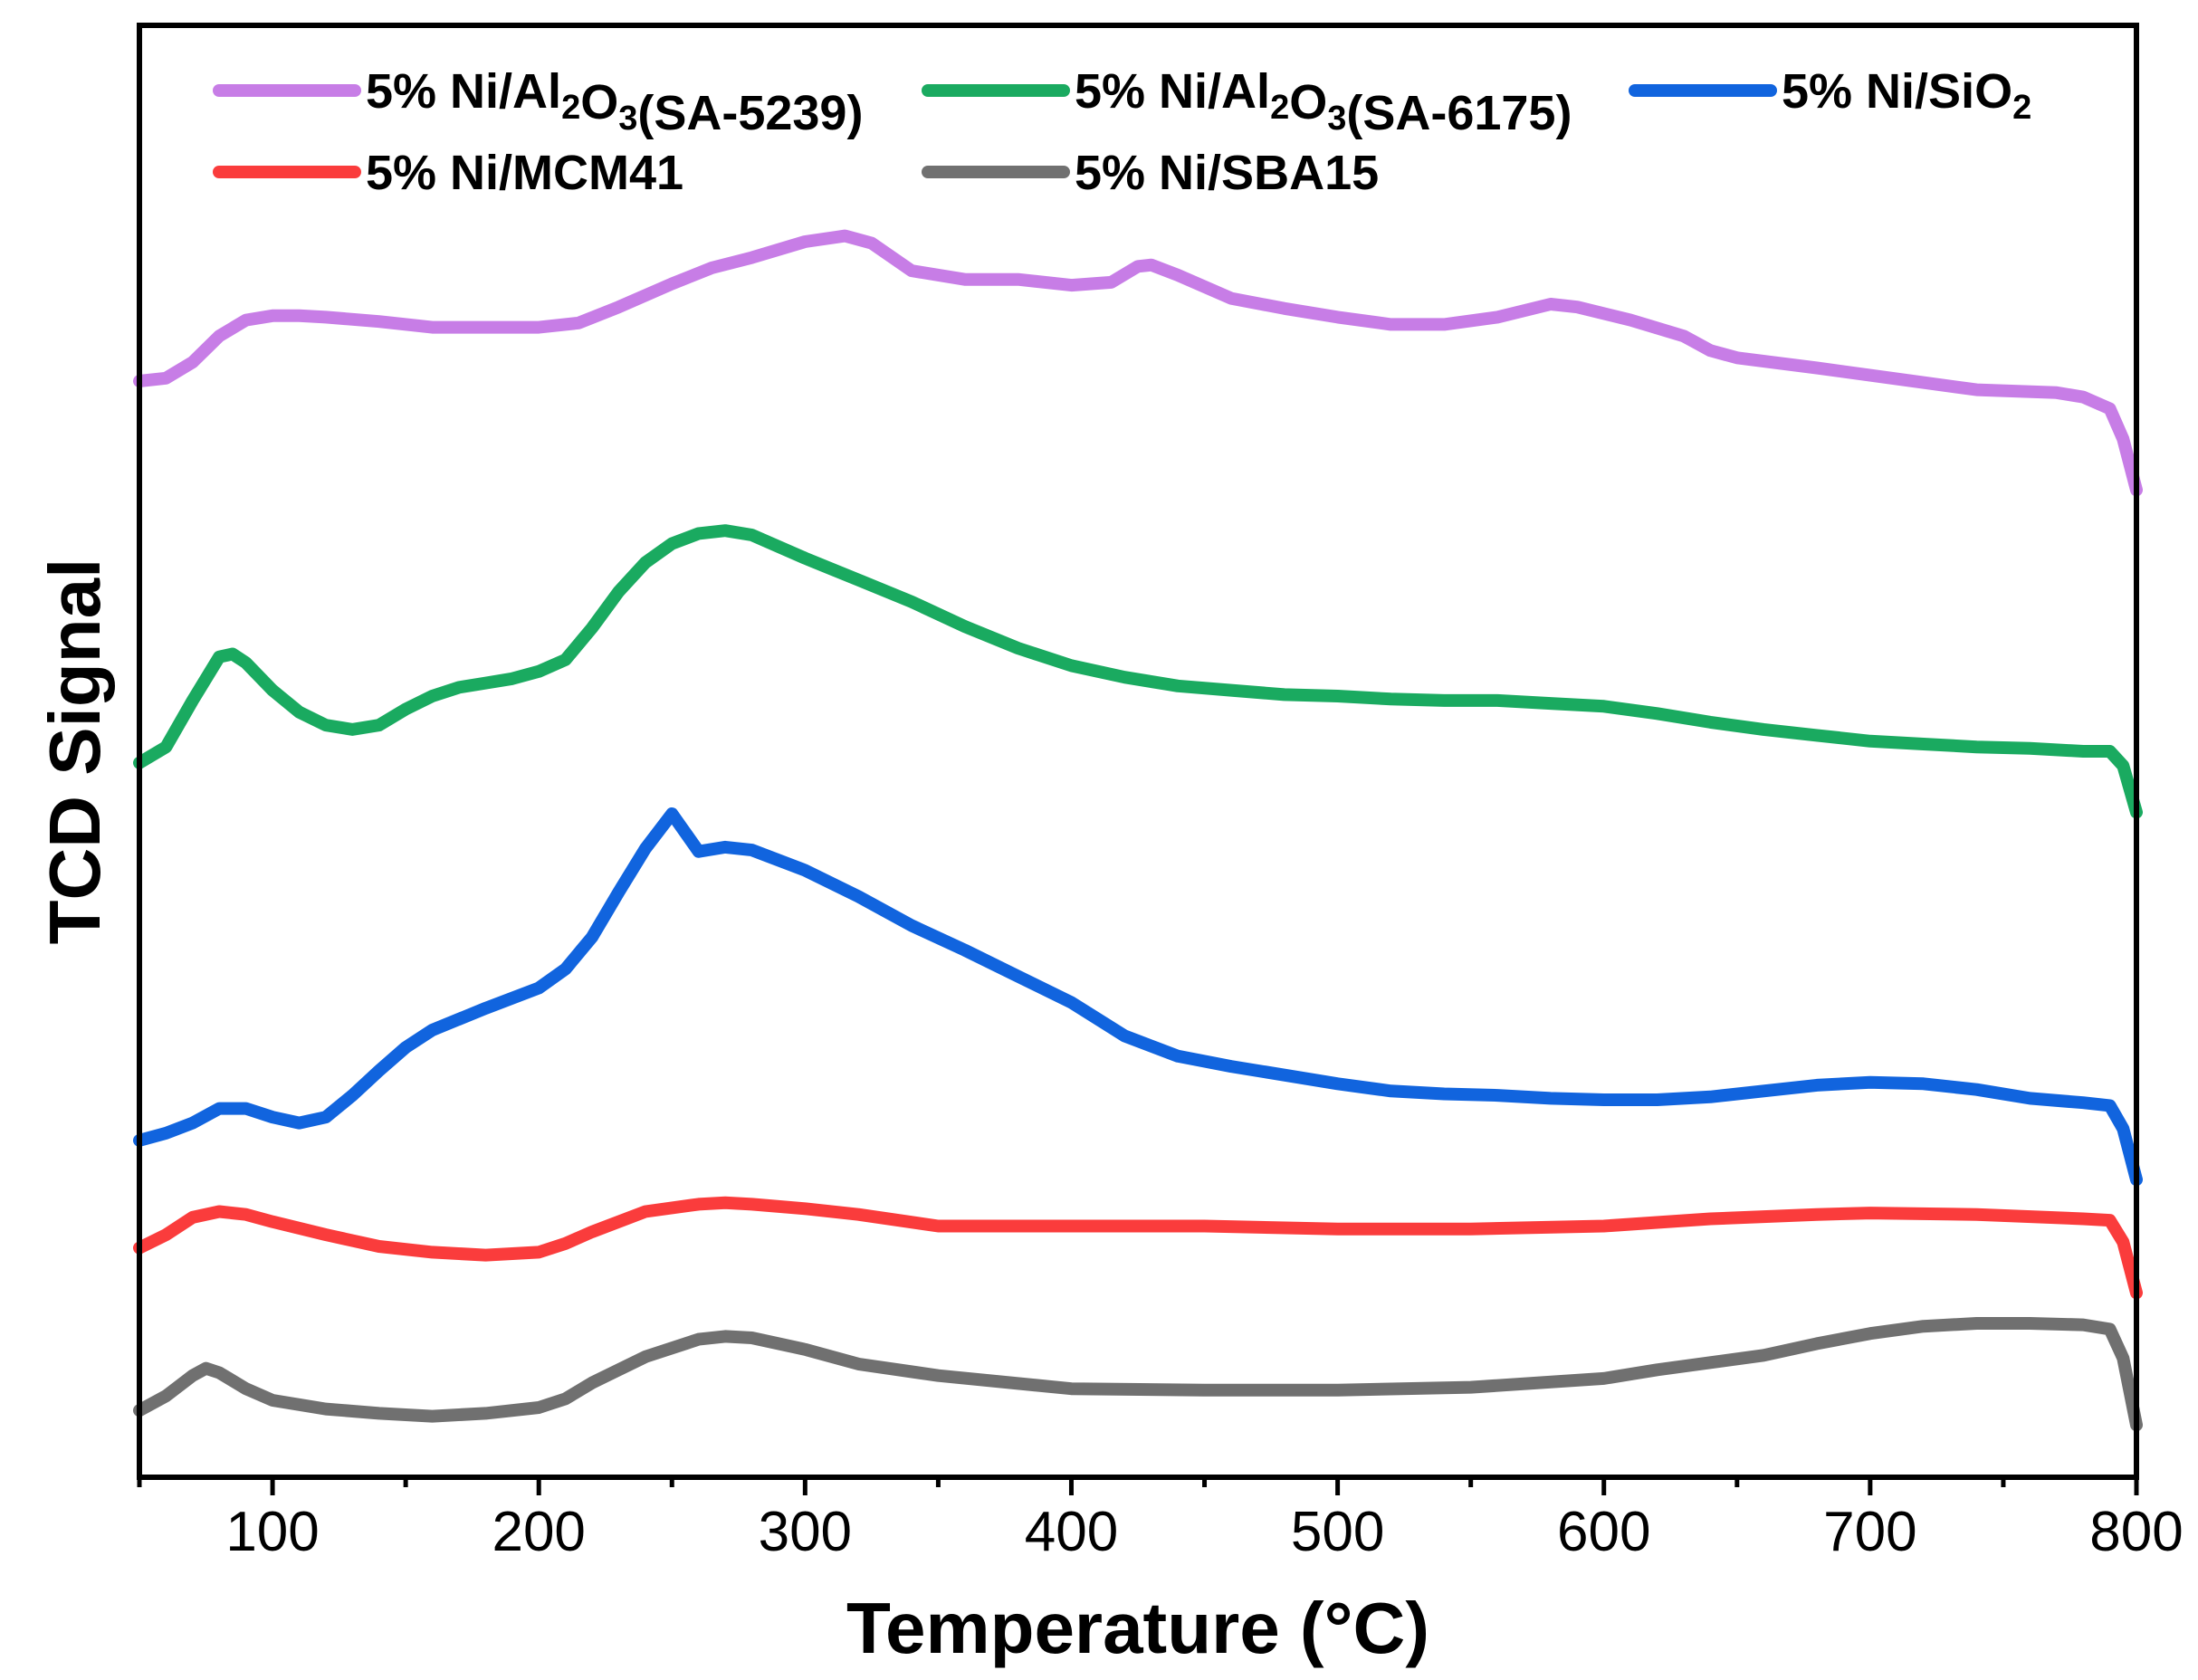 The image size is (2198, 1680). What do you see at coordinates (1869, 1532) in the screenshot?
I see `x-tick-label: 700` at bounding box center [1869, 1532].